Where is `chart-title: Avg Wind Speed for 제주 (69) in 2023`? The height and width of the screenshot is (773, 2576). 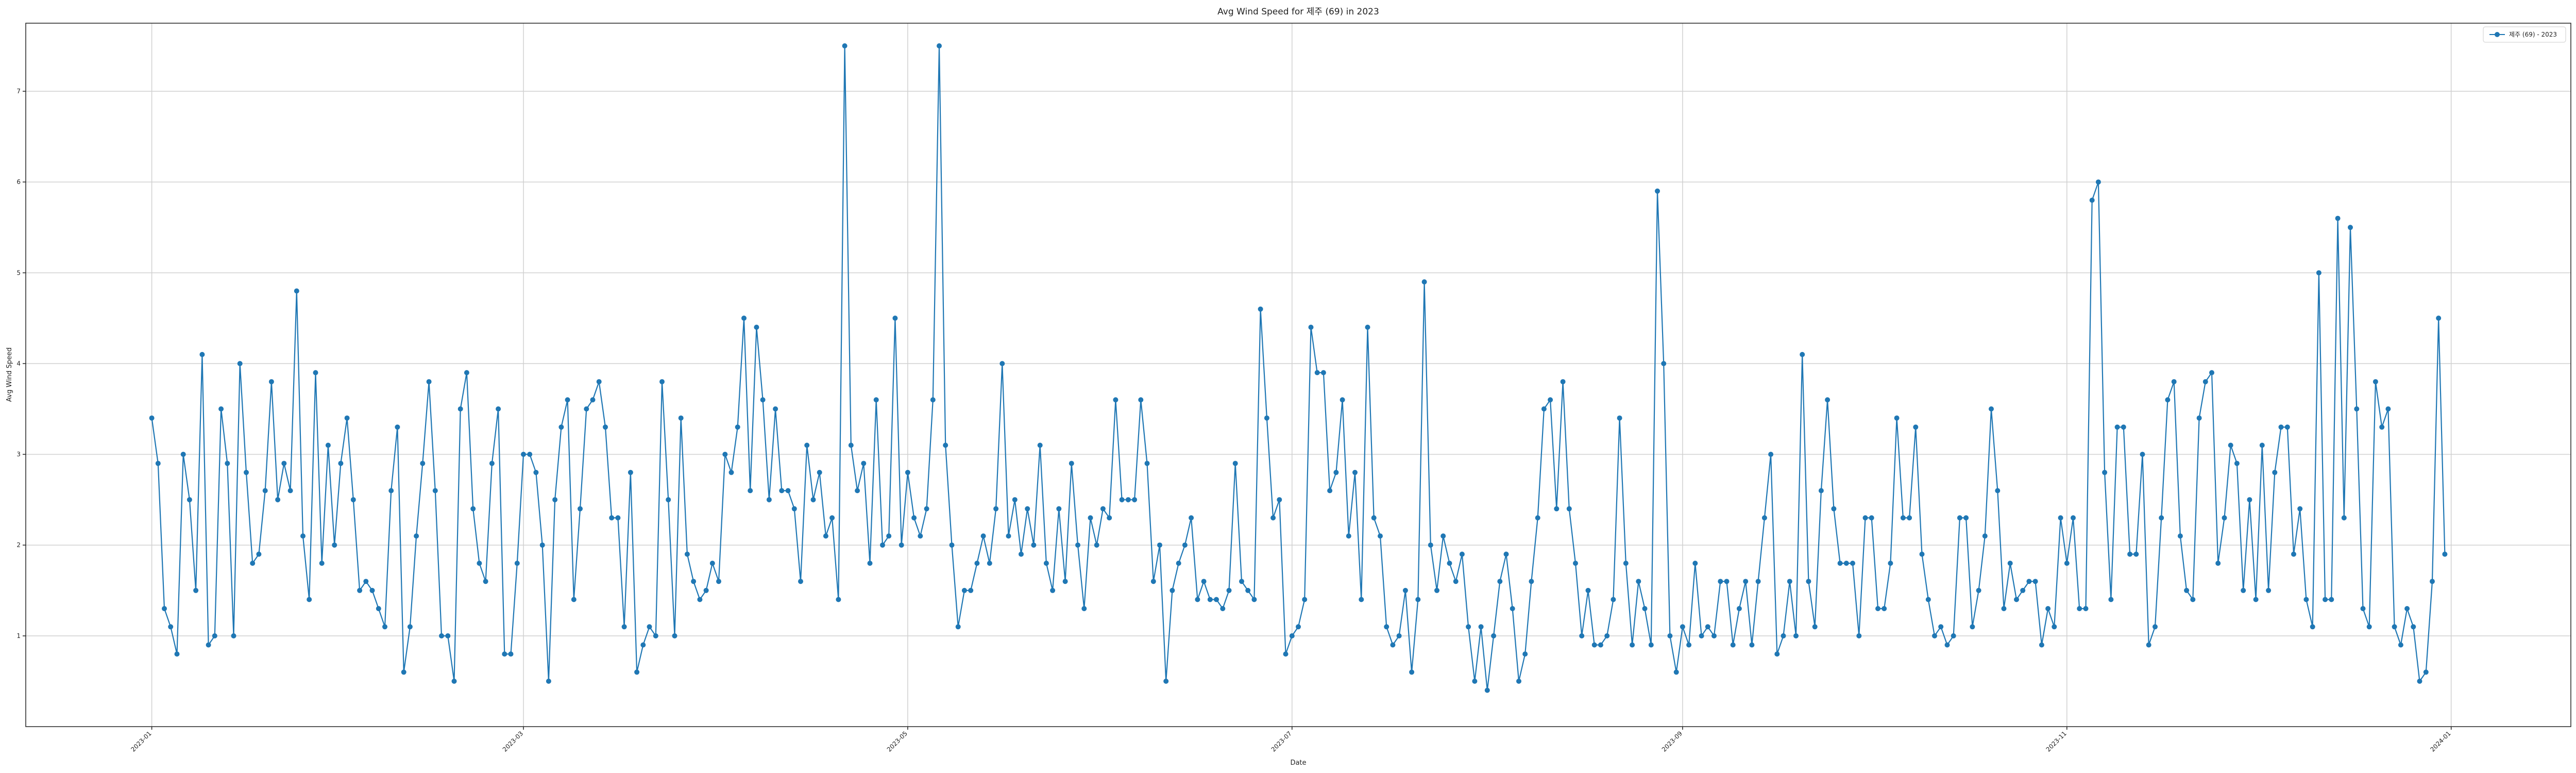
chart-title: Avg Wind Speed for 제주 (69) in 2023 is located at coordinates (1298, 12).